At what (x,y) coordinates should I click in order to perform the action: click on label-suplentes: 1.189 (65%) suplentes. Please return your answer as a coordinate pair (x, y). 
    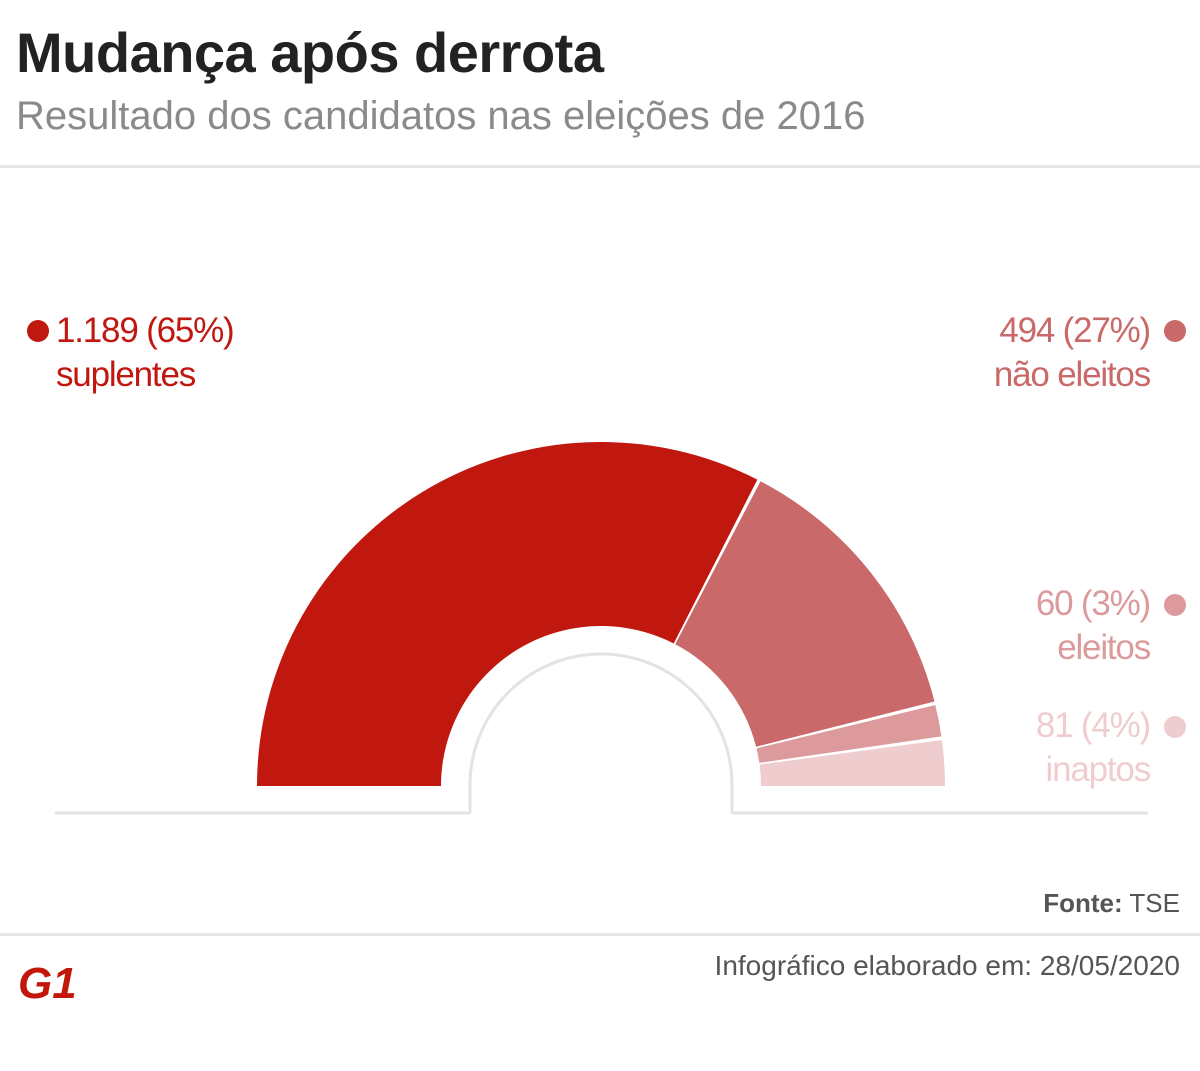
    Looking at the image, I should click on (145, 353).